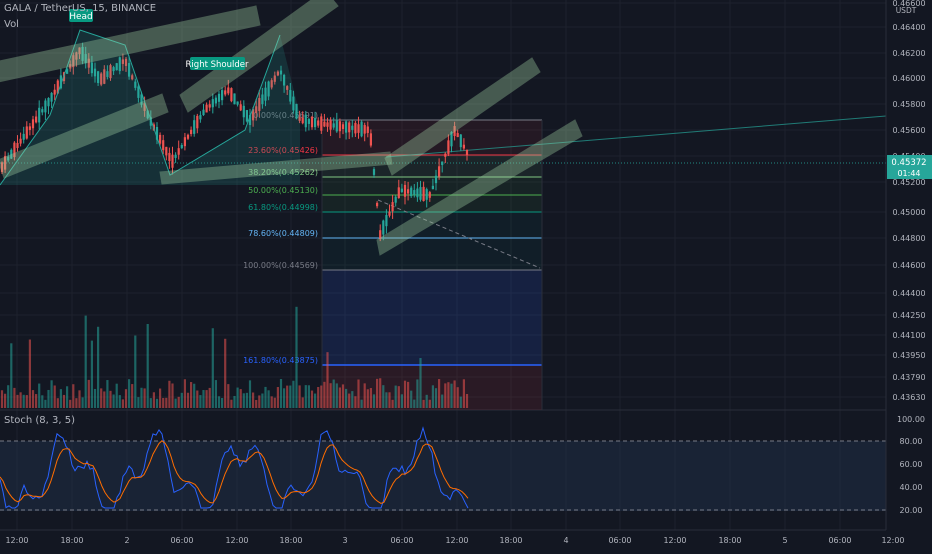 This screenshot has height=554, width=932. Describe the element at coordinates (40, 420) in the screenshot. I see `stoch-indicator-label: Stoch (8, 3, 5)` at that location.